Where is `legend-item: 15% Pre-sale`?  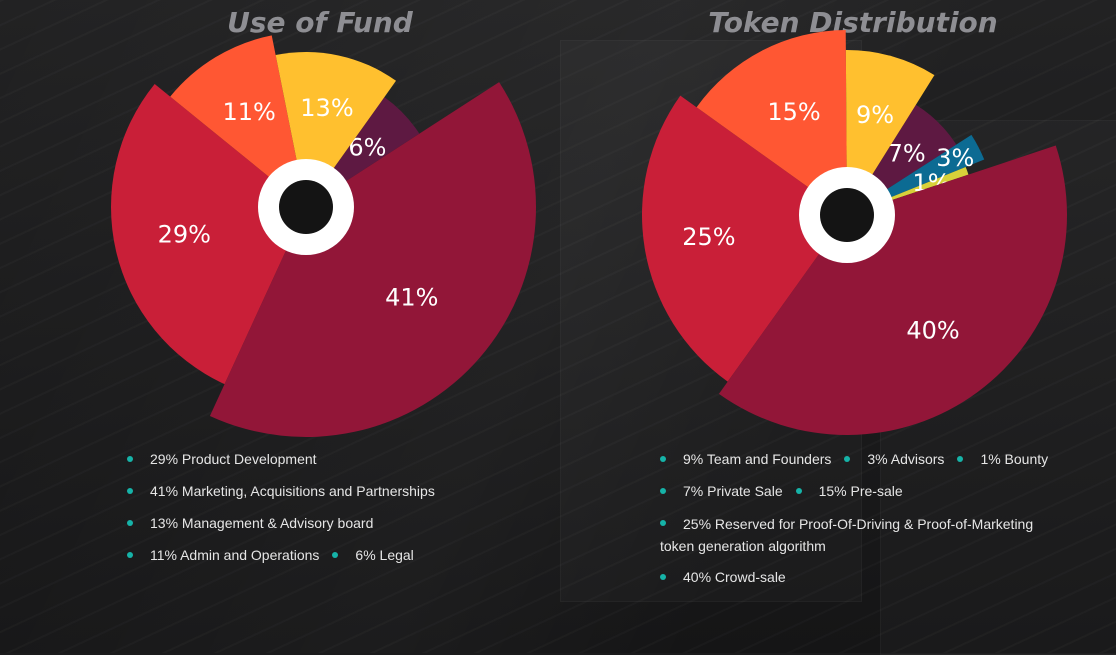
legend-item: 15% Pre-sale is located at coordinates (860, 491).